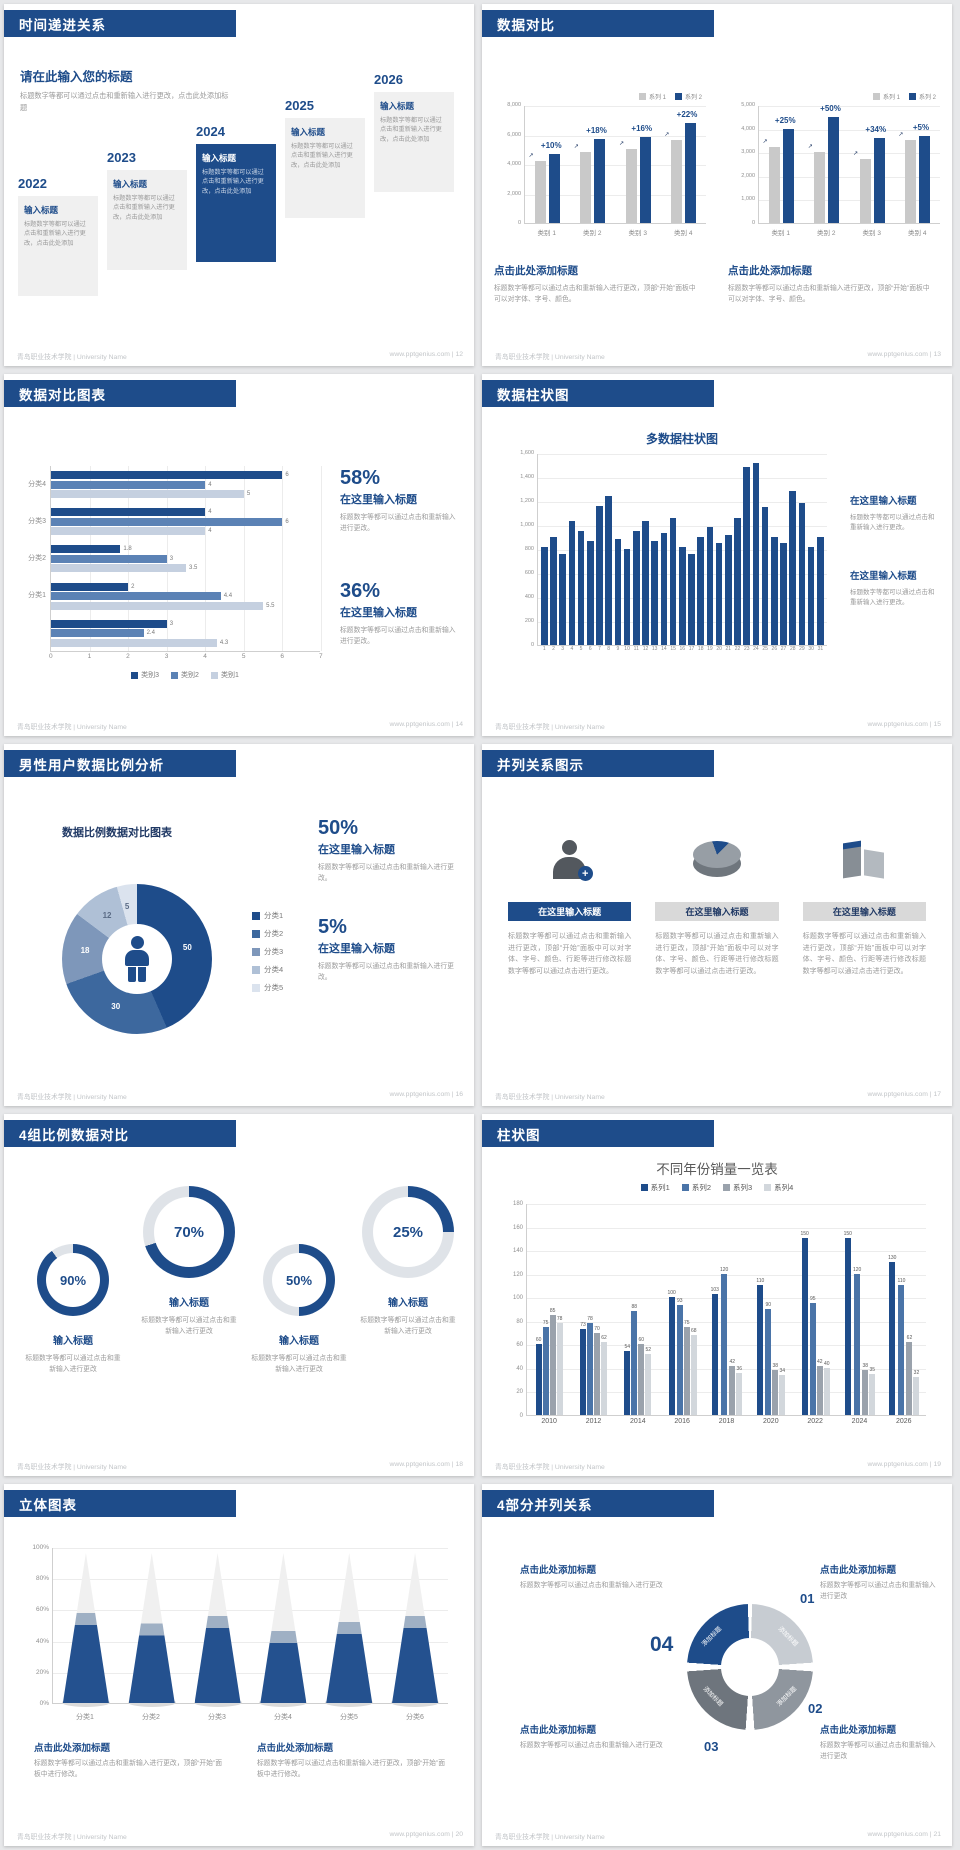 The image size is (960, 1850). I want to click on category-label: 分类1, so click(85, 1717).